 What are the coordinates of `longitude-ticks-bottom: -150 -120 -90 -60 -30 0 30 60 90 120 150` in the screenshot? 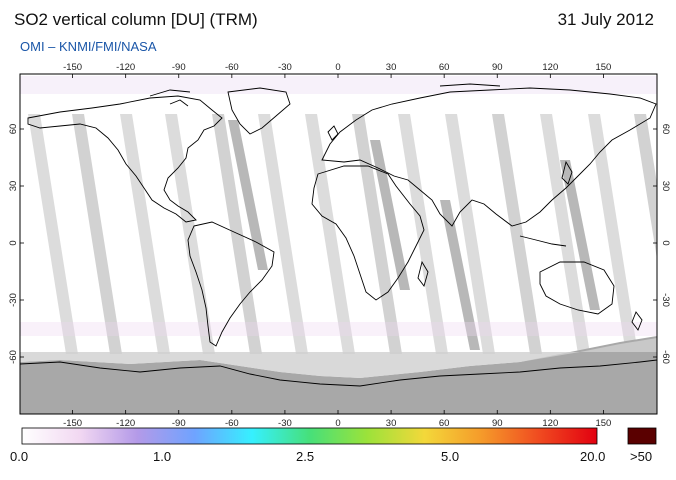 It's located at (337, 419).